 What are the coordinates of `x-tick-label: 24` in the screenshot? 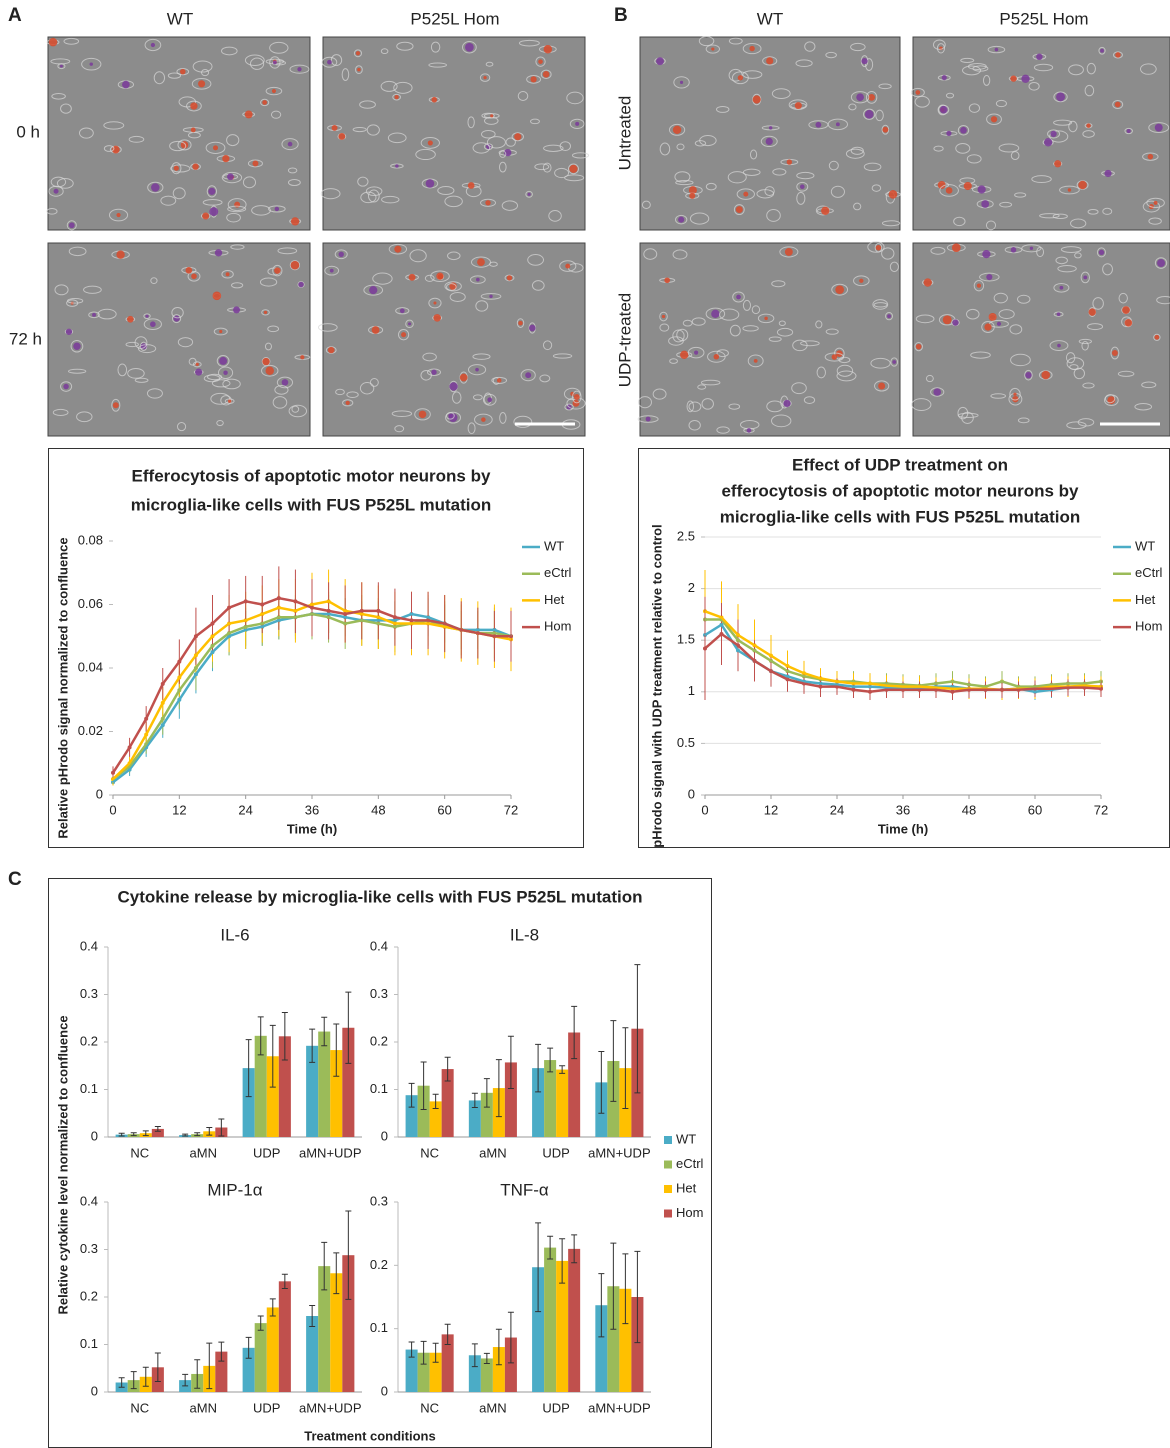 It's located at (837, 809).